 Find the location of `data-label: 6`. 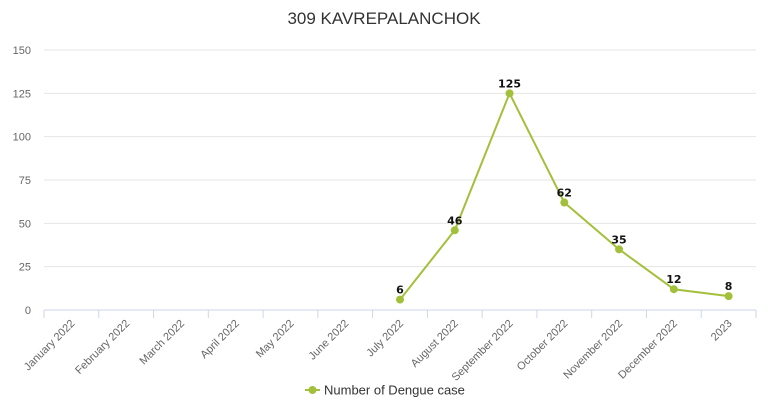

data-label: 6 is located at coordinates (400, 290).